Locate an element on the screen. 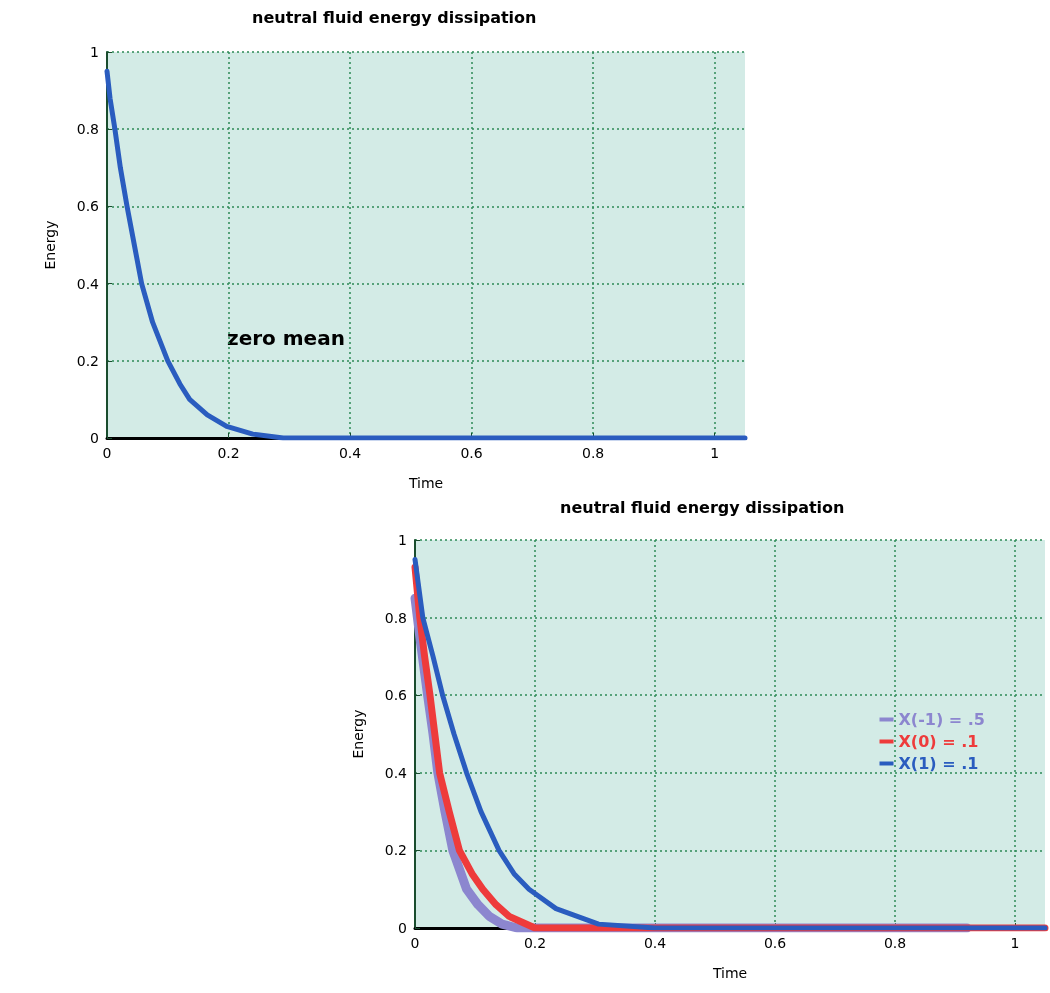  legend-label: X(1) = .1 is located at coordinates (938, 763).